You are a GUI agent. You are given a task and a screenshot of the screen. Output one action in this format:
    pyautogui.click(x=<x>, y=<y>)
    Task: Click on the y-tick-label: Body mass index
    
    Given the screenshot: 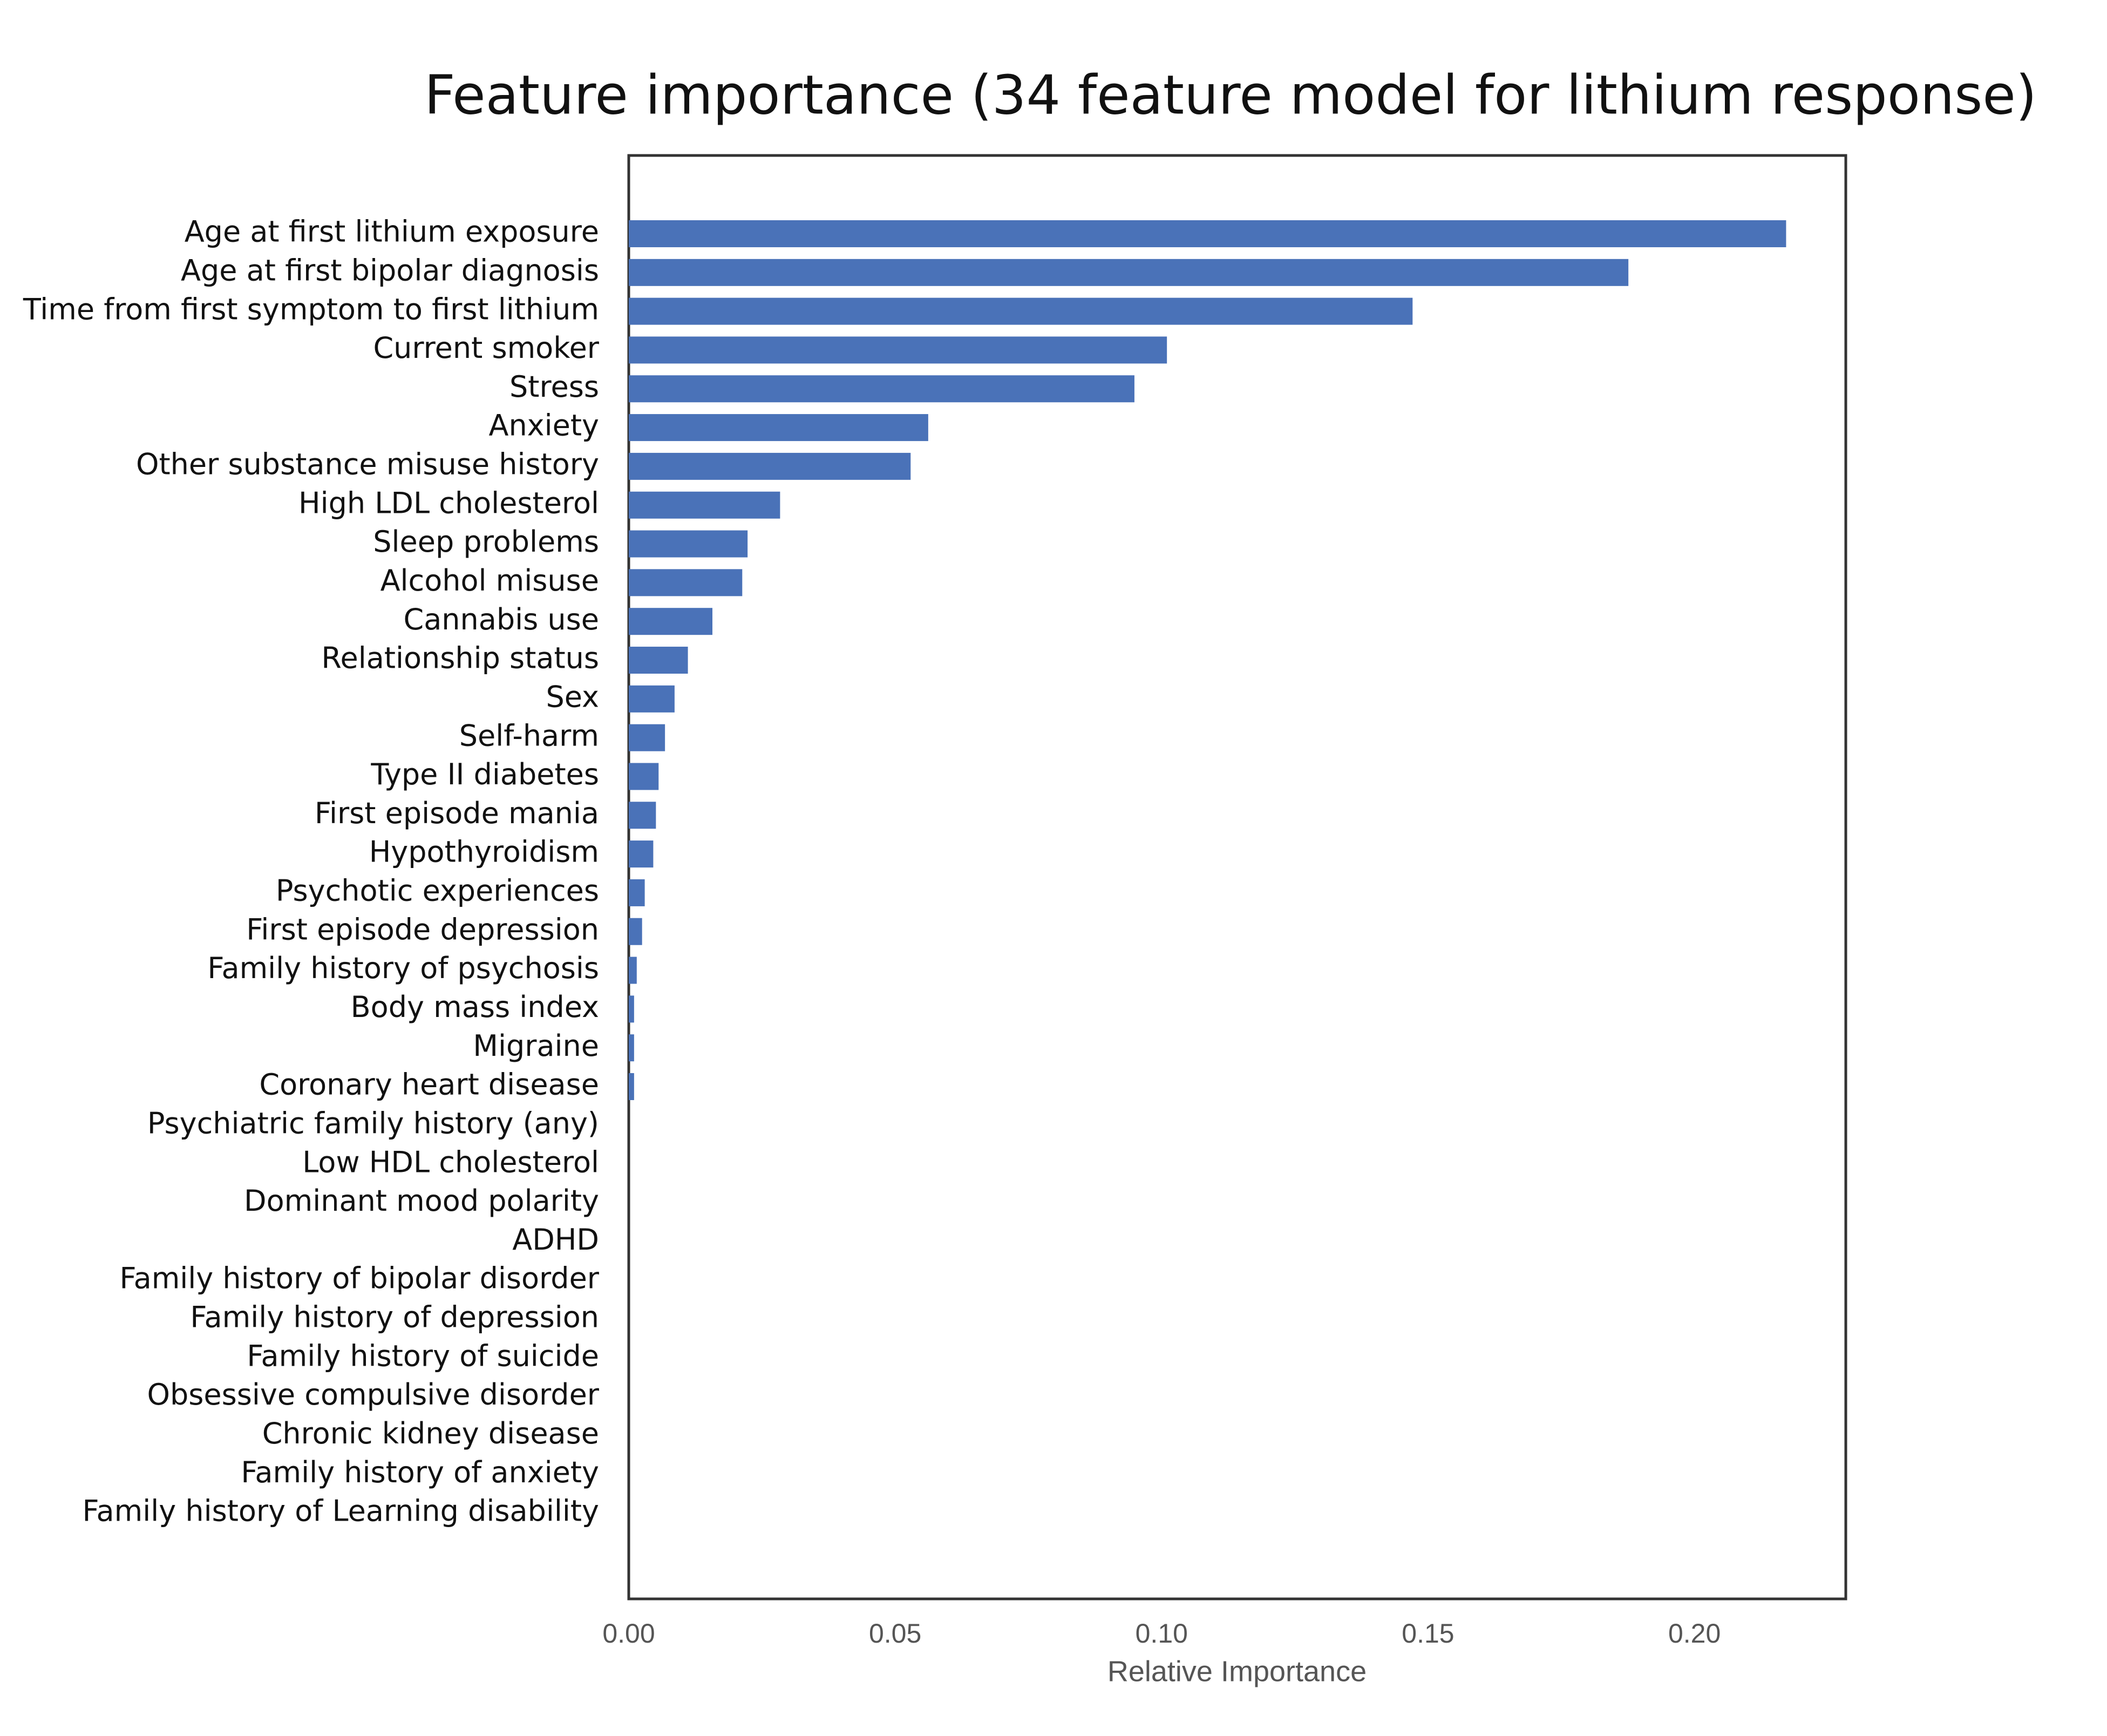 What is the action you would take?
    pyautogui.click(x=475, y=1007)
    